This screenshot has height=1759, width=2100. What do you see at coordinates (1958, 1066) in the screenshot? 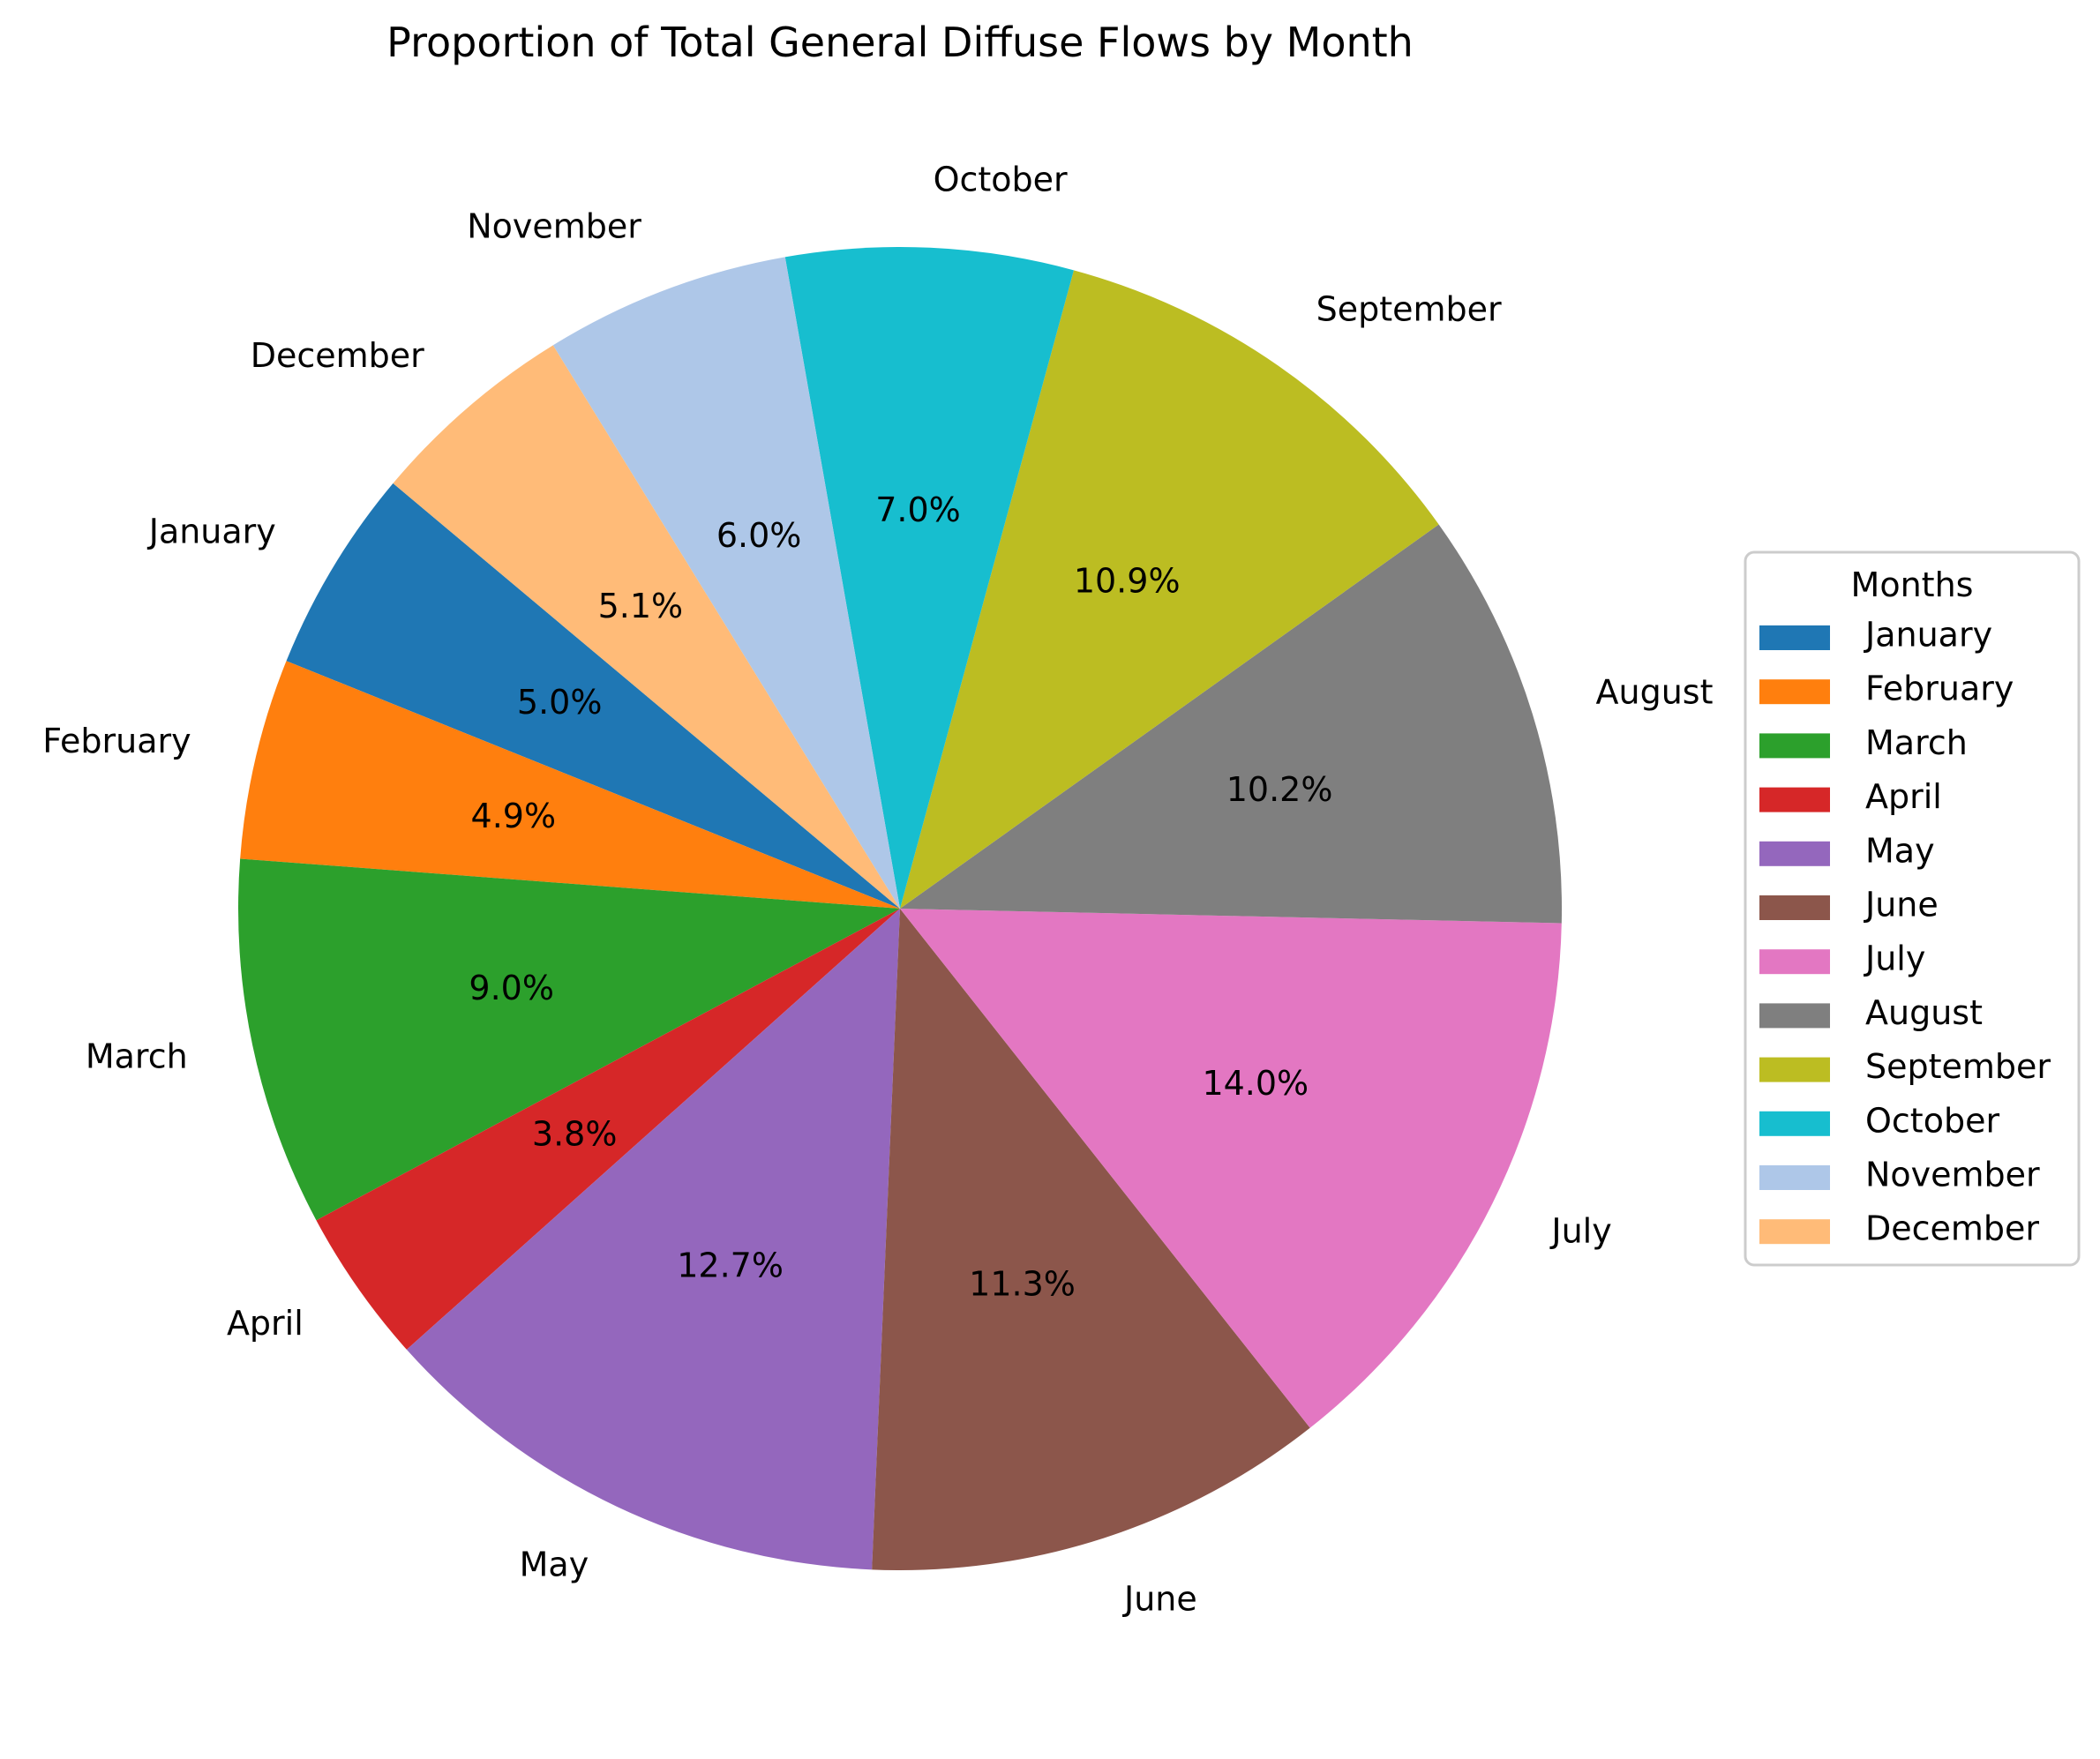
I see `legend-label-september: September` at bounding box center [1958, 1066].